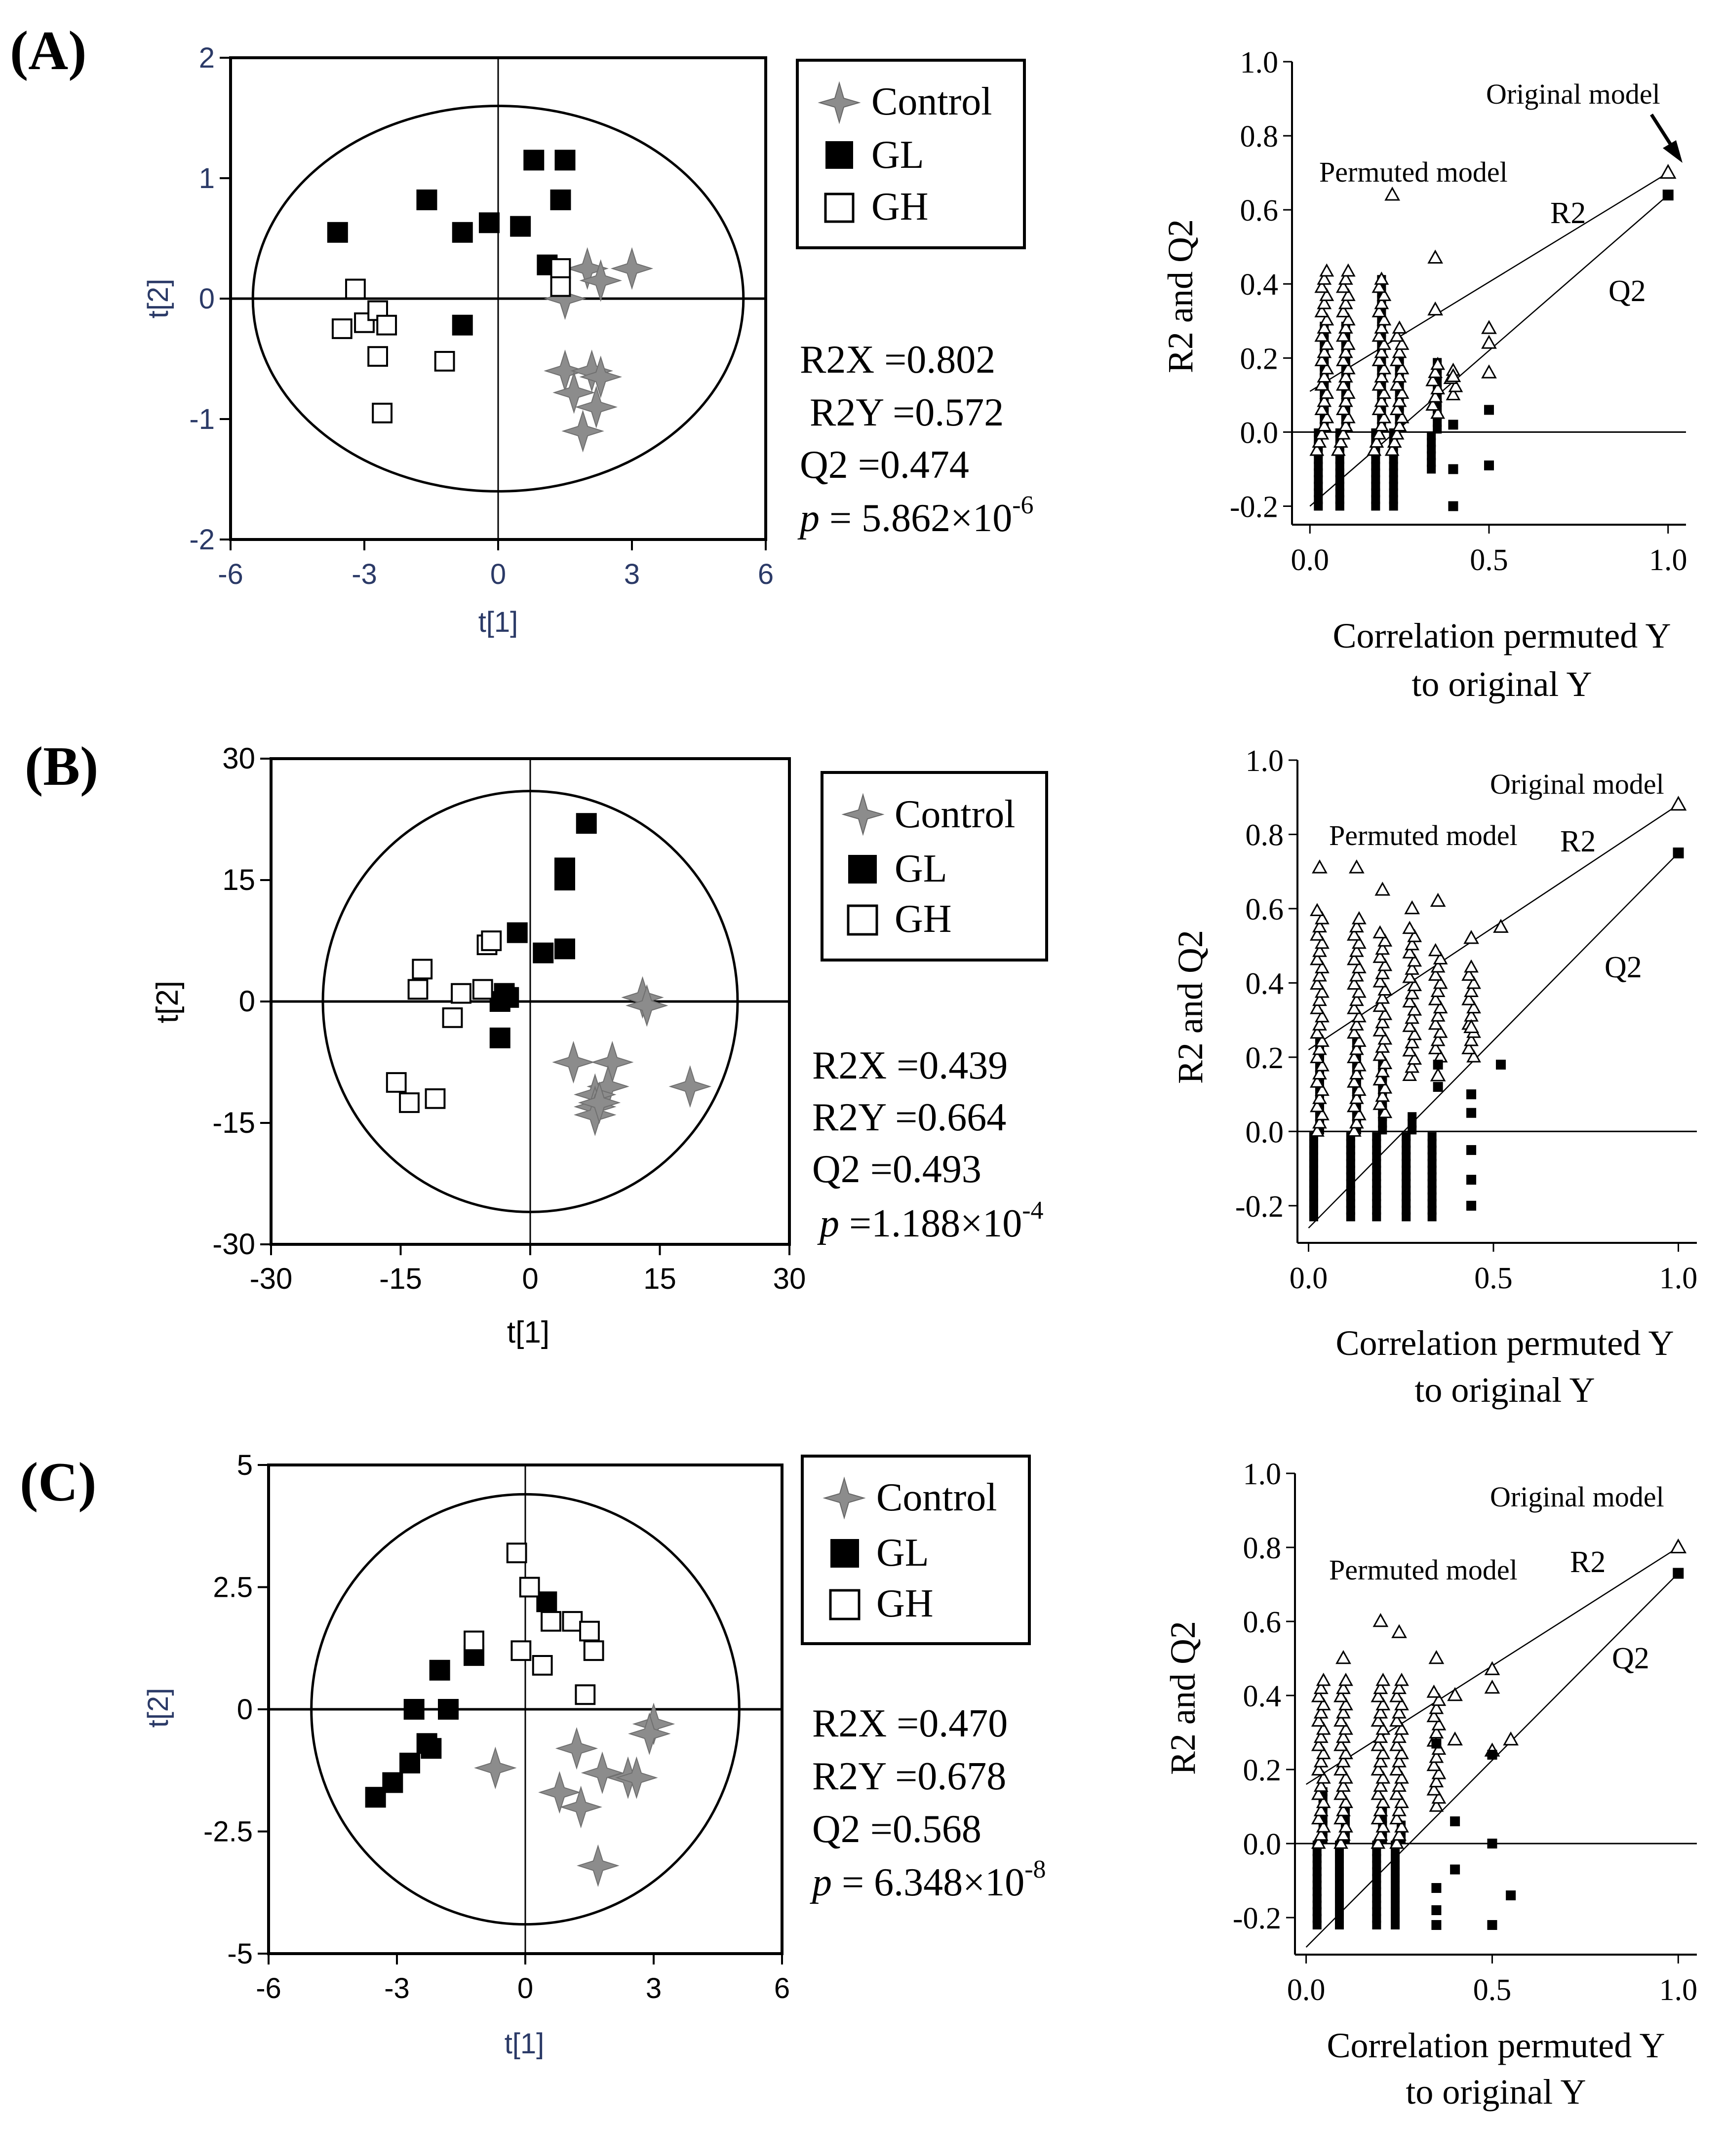 Image resolution: width=1724 pixels, height=2156 pixels. Describe the element at coordinates (840, 102) in the screenshot. I see `legend-control-marker` at that location.